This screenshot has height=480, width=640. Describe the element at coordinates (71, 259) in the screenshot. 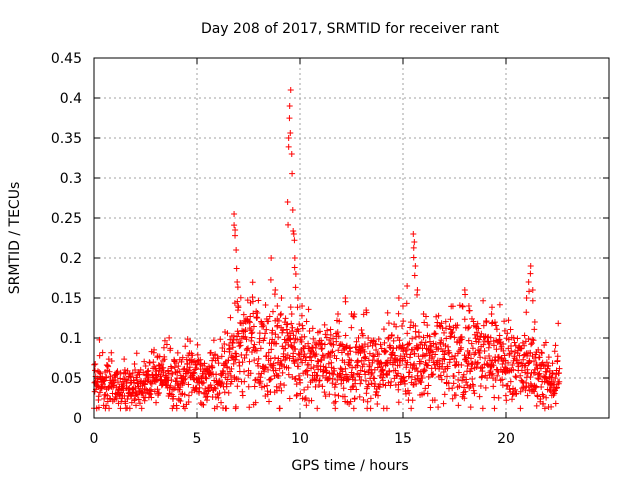

I see `y-tick-label: 0.2` at that location.